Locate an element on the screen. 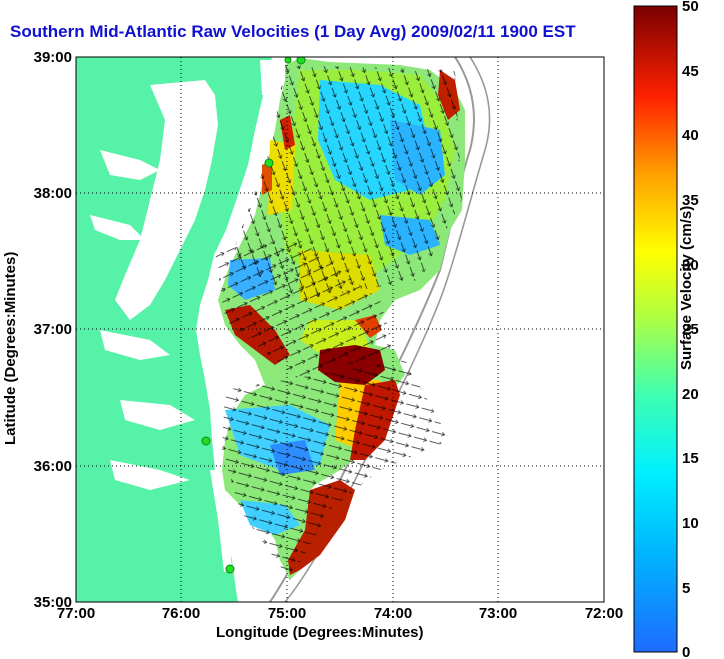  x-tick-label: 75:00 is located at coordinates (287, 613).